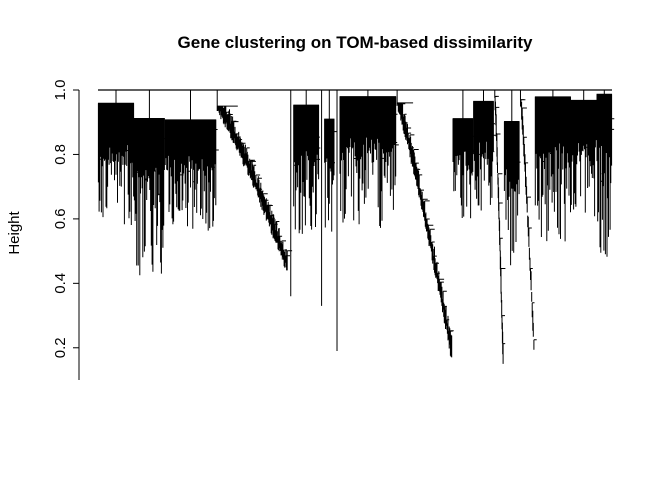 The image size is (672, 480). I want to click on y-tick-label: 0.2, so click(60, 347).